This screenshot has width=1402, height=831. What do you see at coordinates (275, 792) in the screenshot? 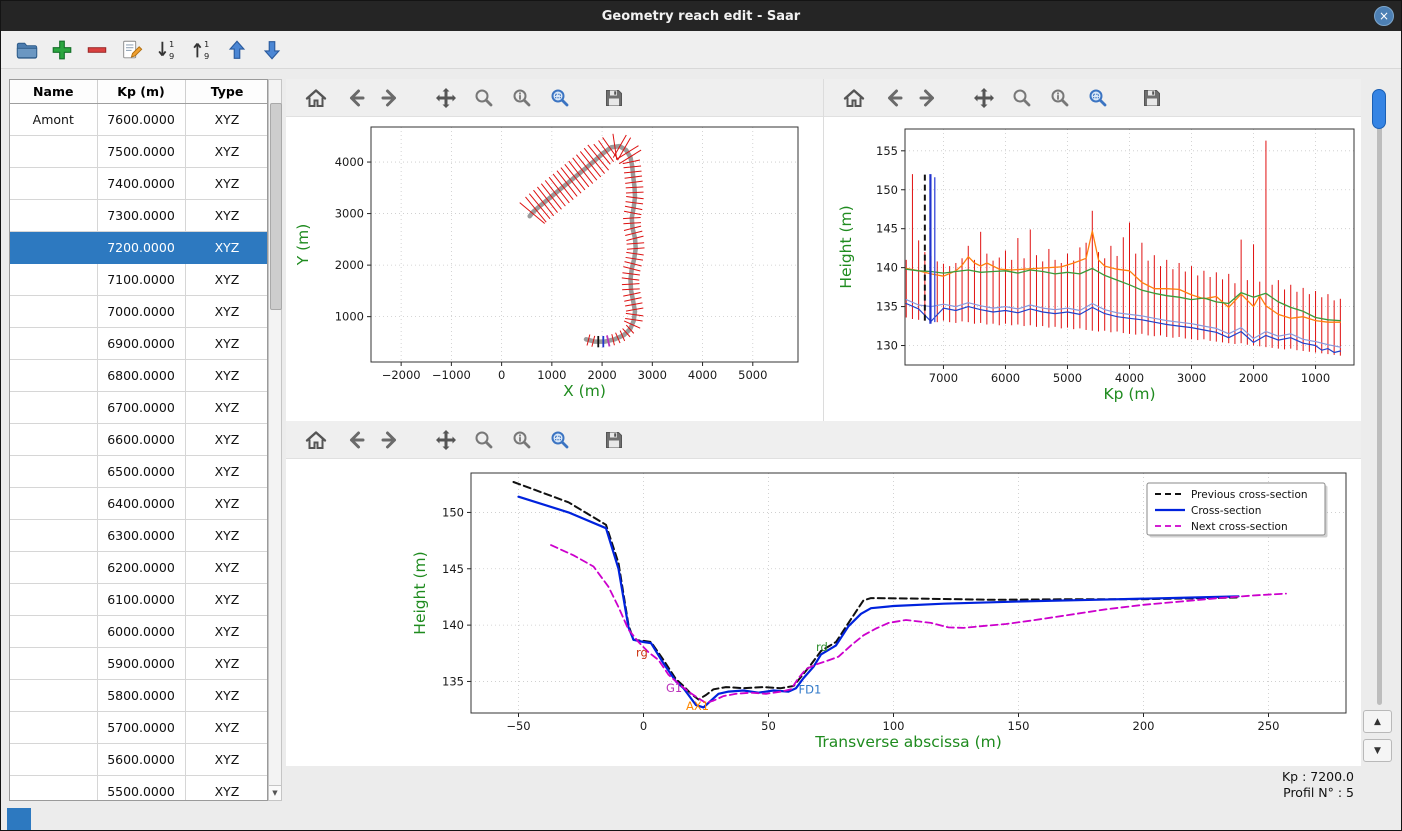
I see `table-scrollbar-down-icon: ▼` at bounding box center [275, 792].